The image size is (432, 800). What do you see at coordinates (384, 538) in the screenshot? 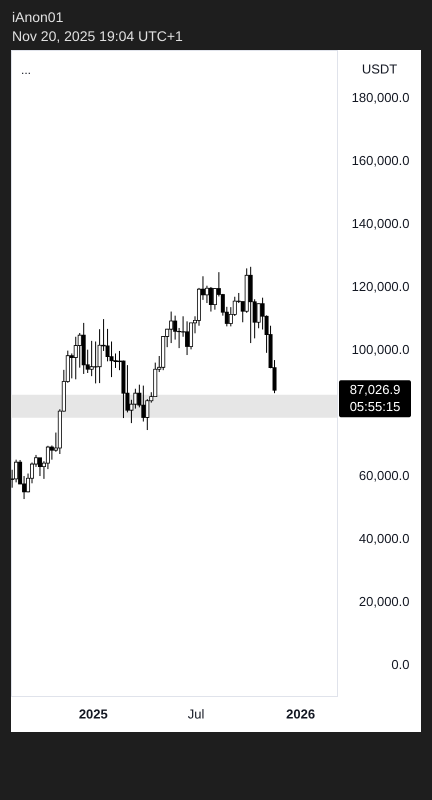
I see `y-tick-label: 40,000.0` at bounding box center [384, 538].